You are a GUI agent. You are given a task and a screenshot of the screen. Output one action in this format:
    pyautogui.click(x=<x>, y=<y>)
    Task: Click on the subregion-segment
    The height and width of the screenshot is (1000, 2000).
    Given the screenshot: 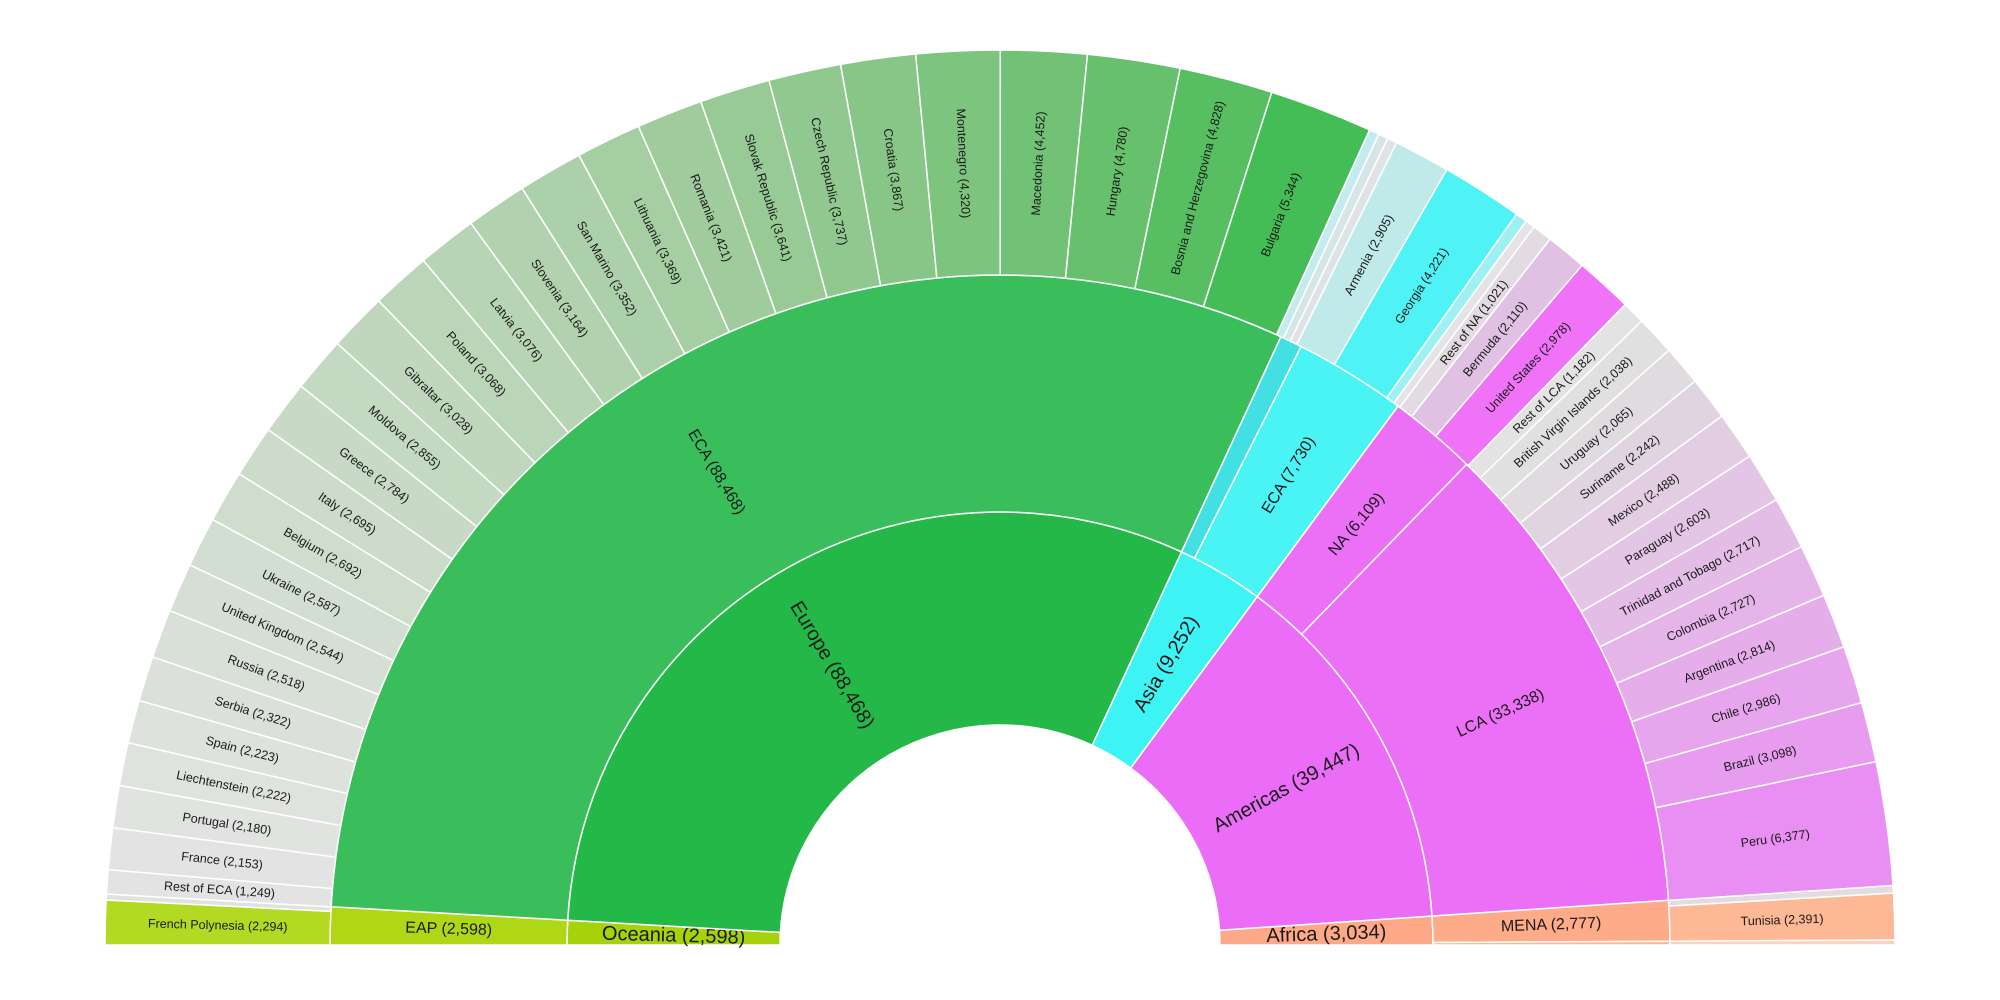 What is the action you would take?
    pyautogui.click(x=1551, y=943)
    